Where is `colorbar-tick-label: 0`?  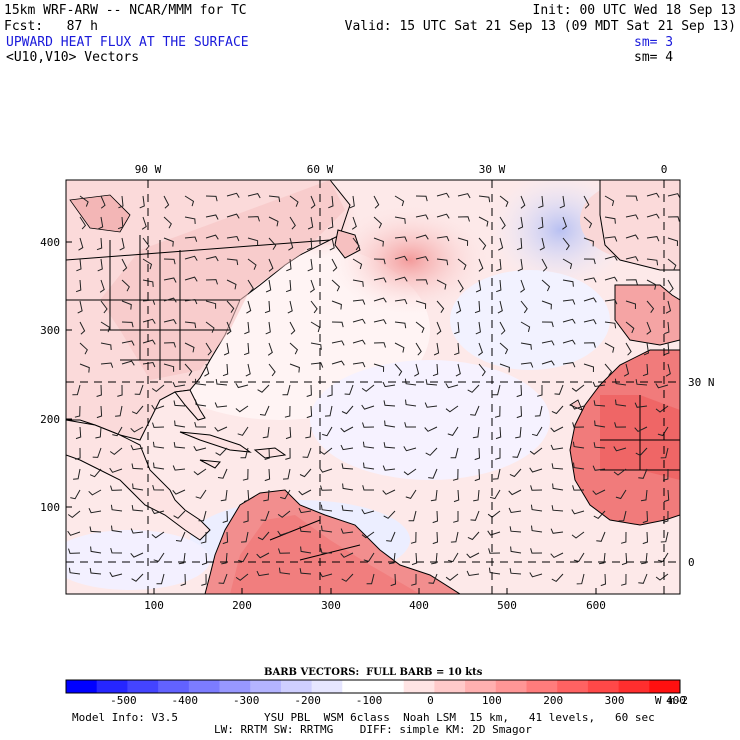 colorbar-tick-label: 0 is located at coordinates (430, 700).